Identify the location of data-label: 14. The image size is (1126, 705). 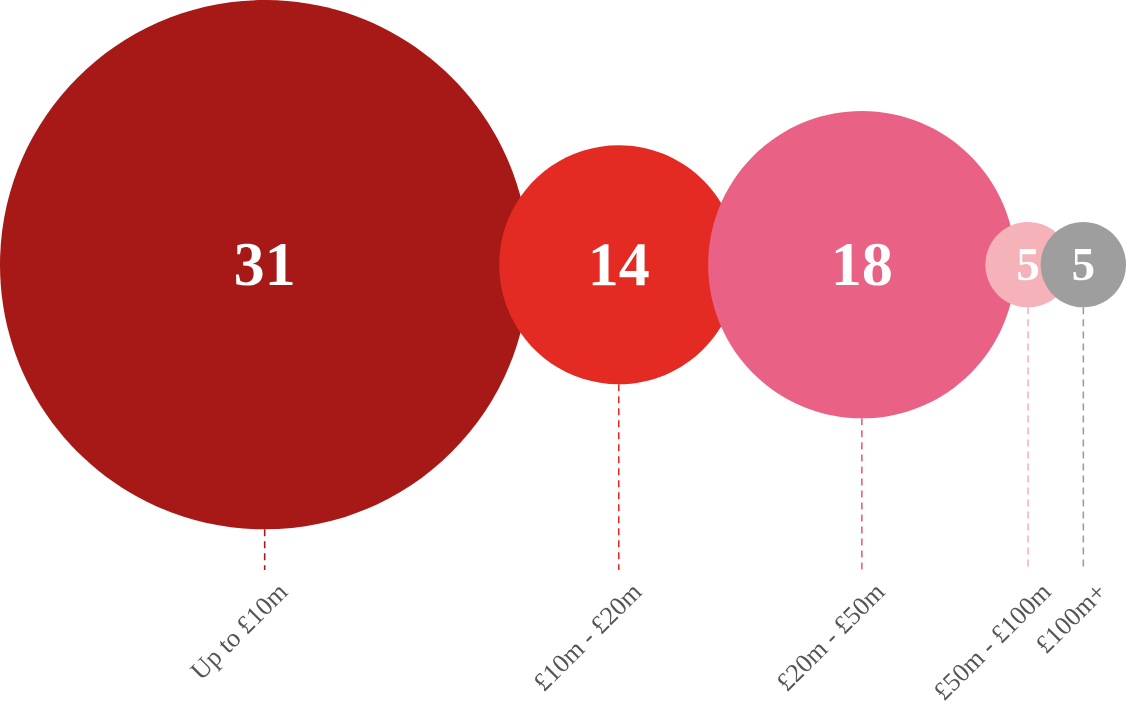
(620, 265).